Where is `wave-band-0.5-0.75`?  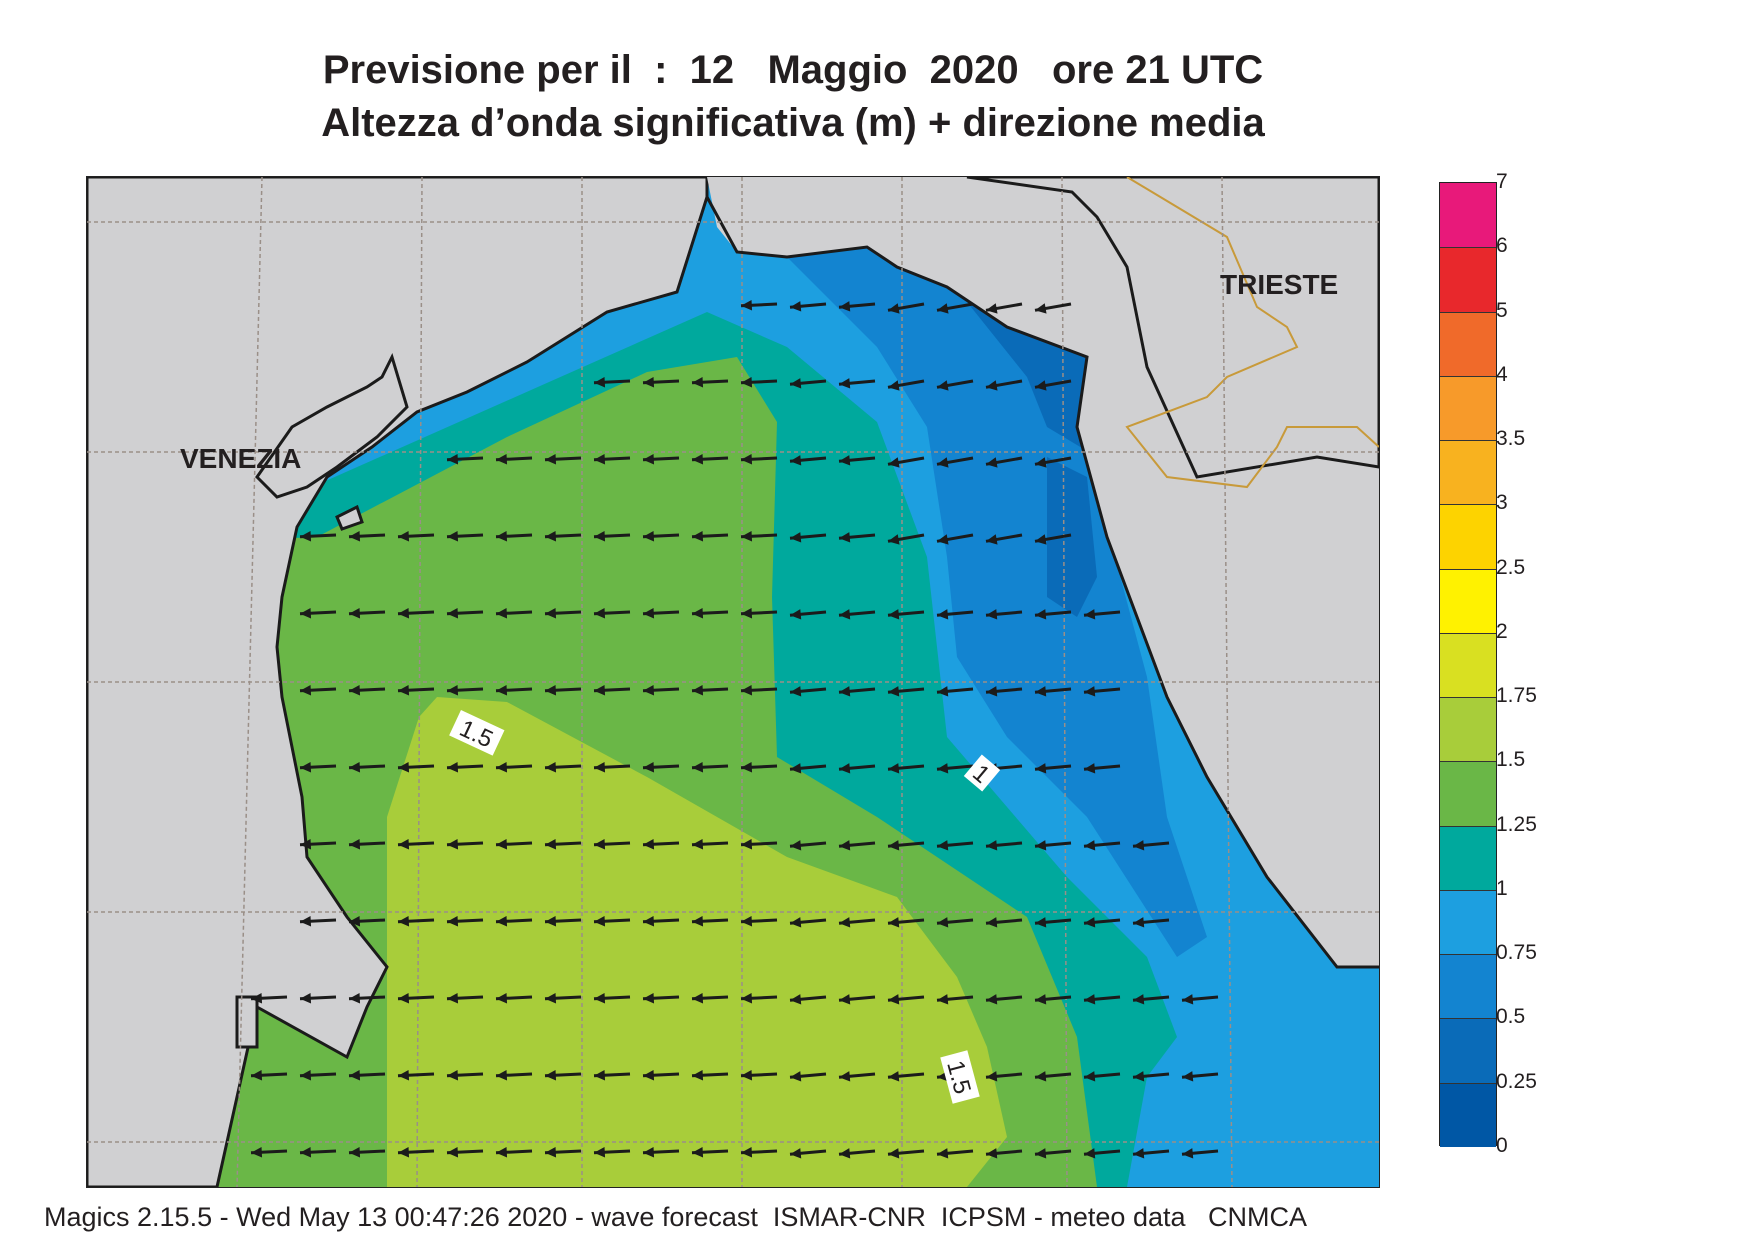
wave-band-0.5-0.75 is located at coordinates (1072, 537).